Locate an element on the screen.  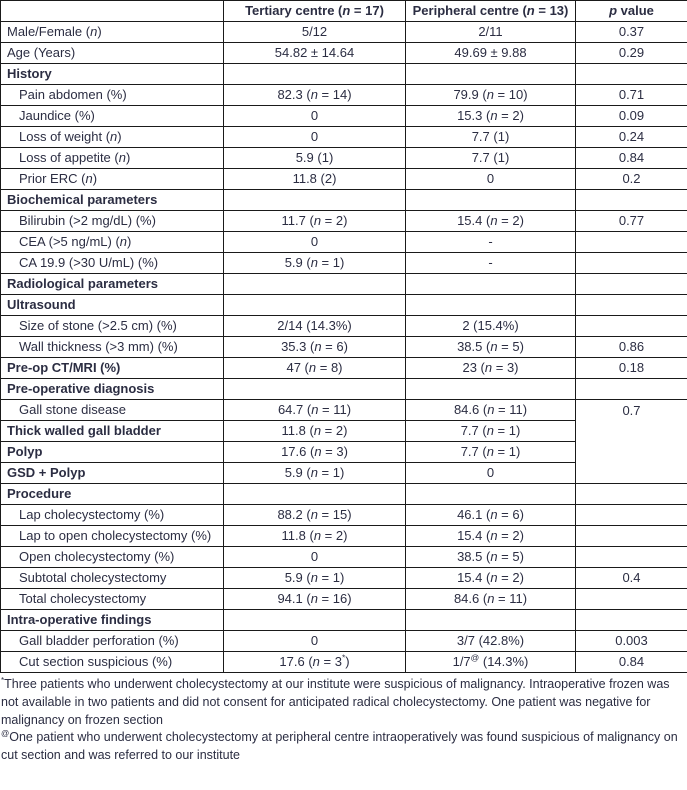
row-label: Male/Female (n) is located at coordinates (112, 32).